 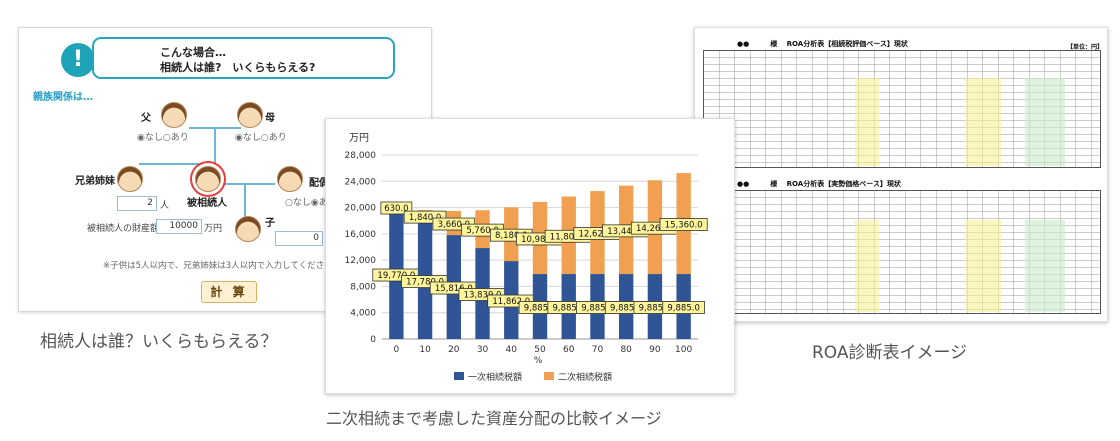 I want to click on x-tick-label: 0, so click(x=396, y=350).